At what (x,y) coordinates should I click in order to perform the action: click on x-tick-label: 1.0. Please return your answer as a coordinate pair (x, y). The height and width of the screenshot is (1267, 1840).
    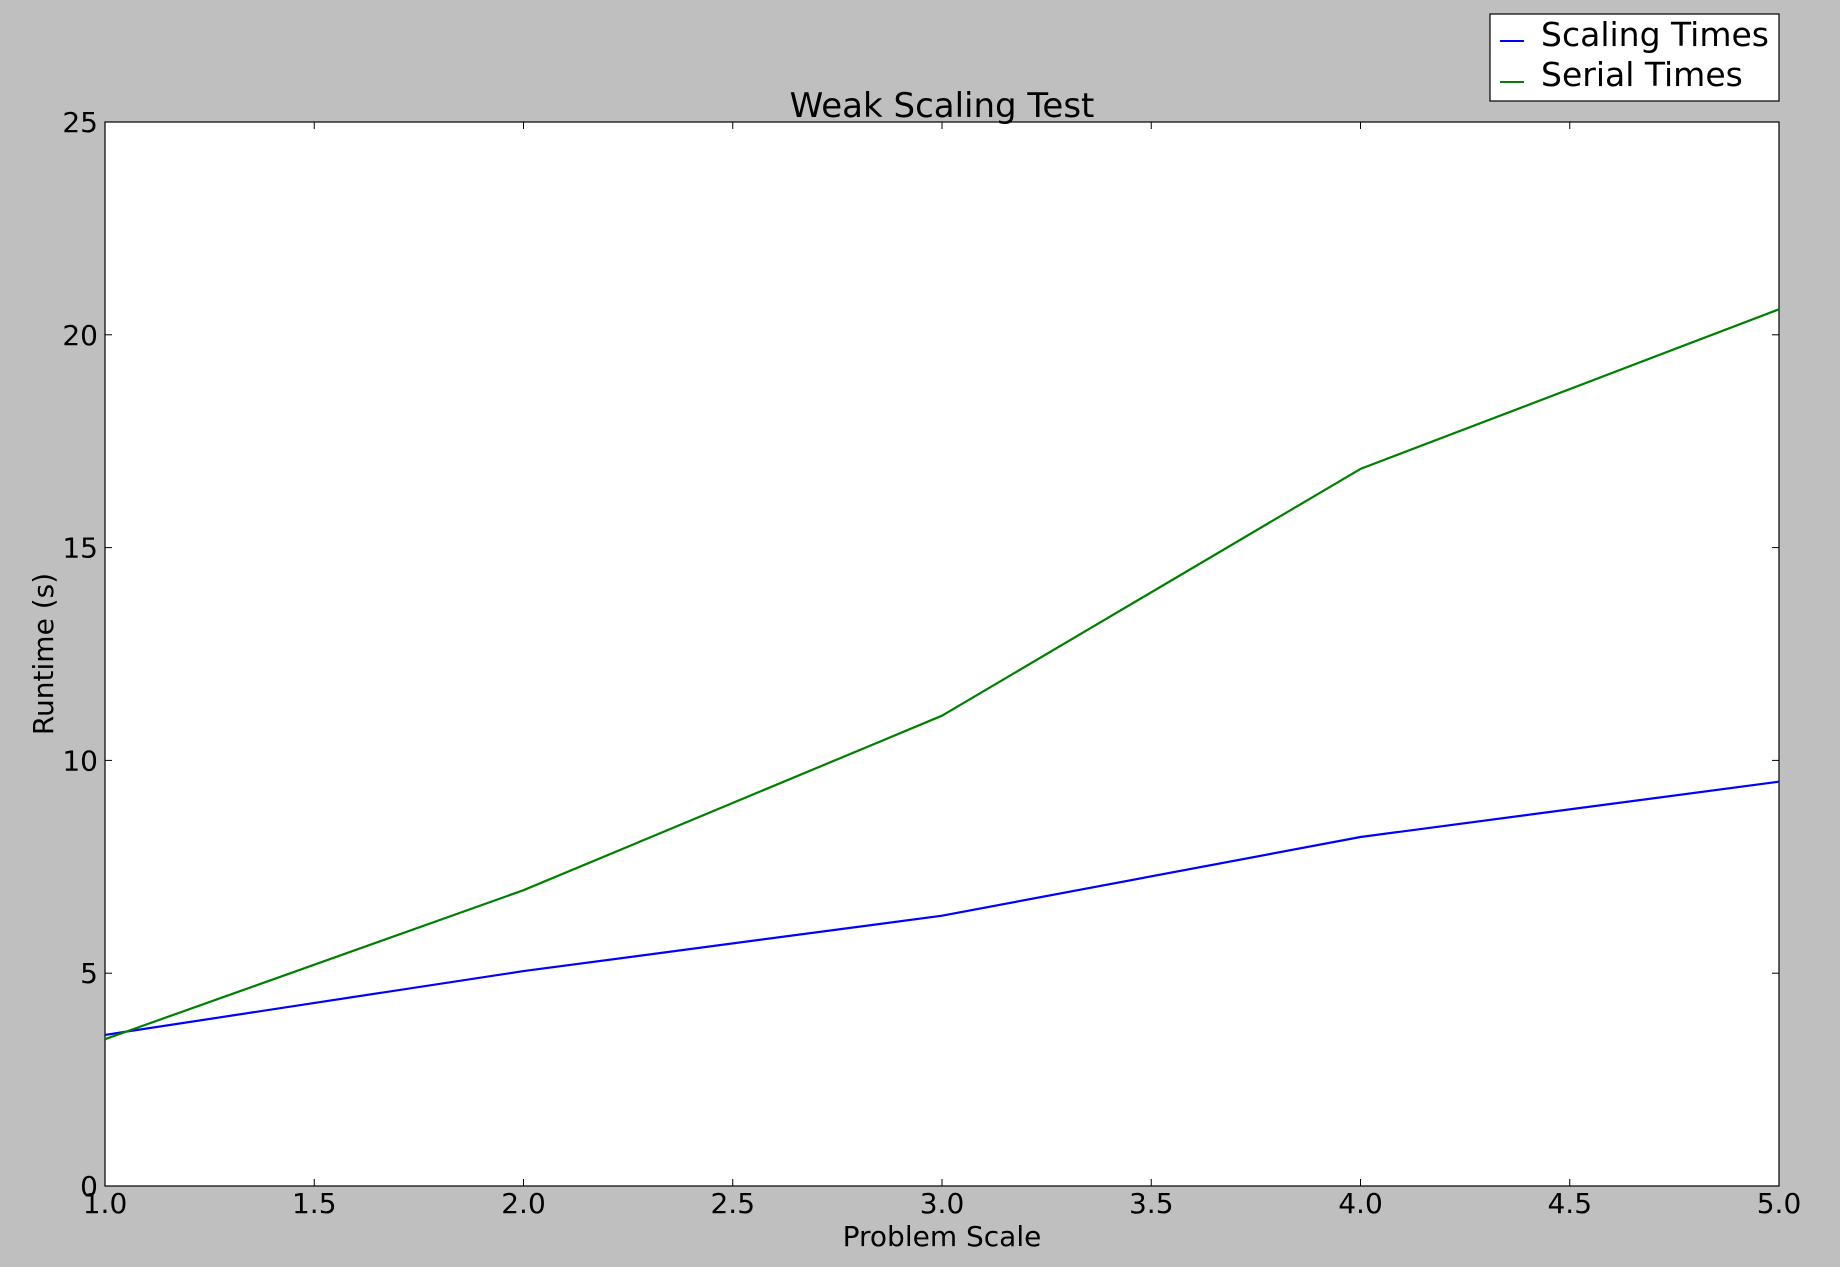
    Looking at the image, I should click on (105, 1203).